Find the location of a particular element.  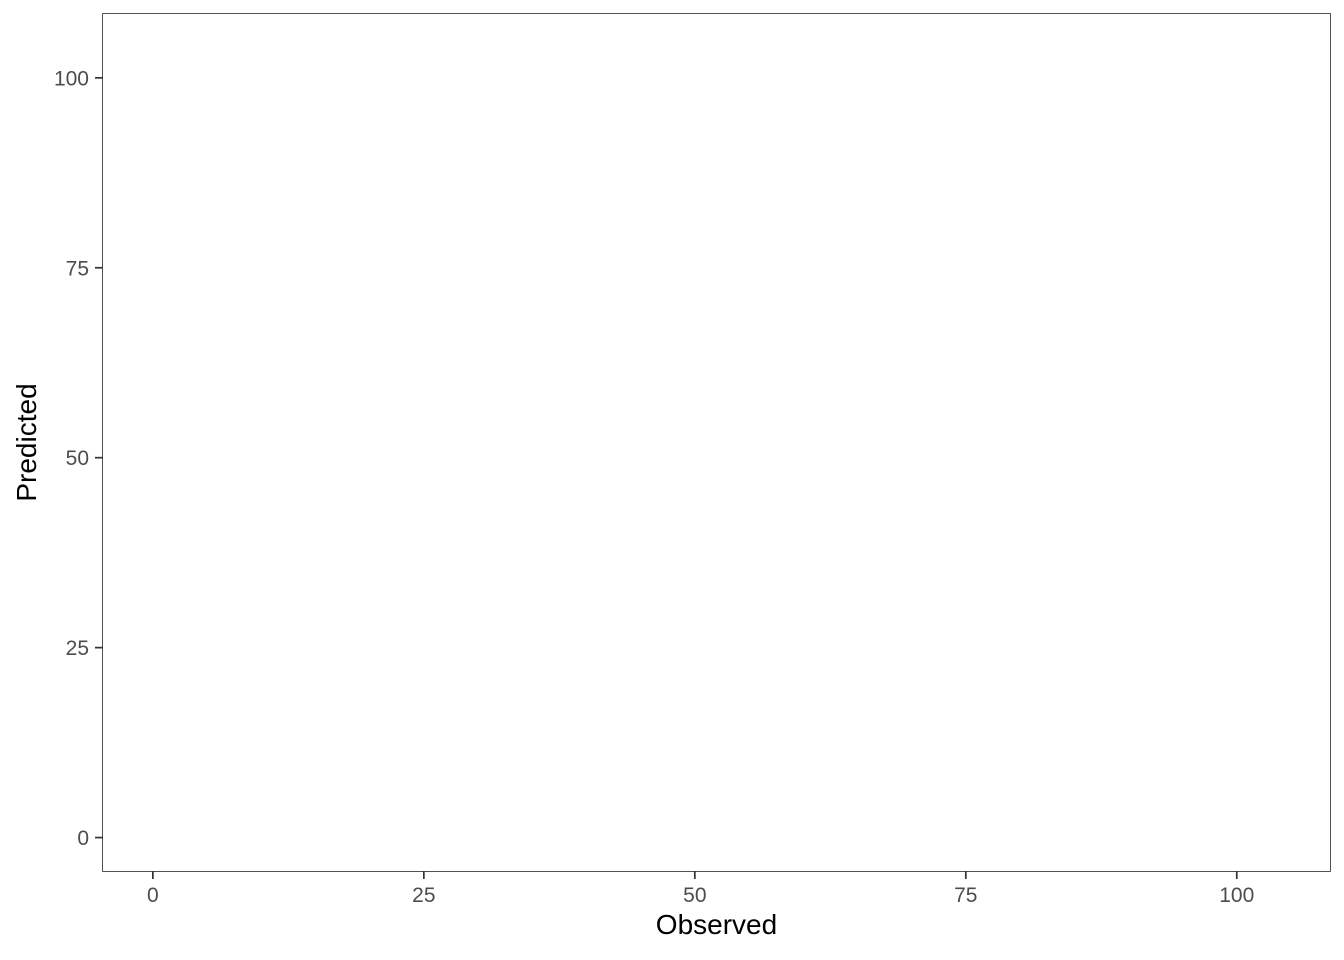

x-tick-label: 75 is located at coordinates (965, 895).